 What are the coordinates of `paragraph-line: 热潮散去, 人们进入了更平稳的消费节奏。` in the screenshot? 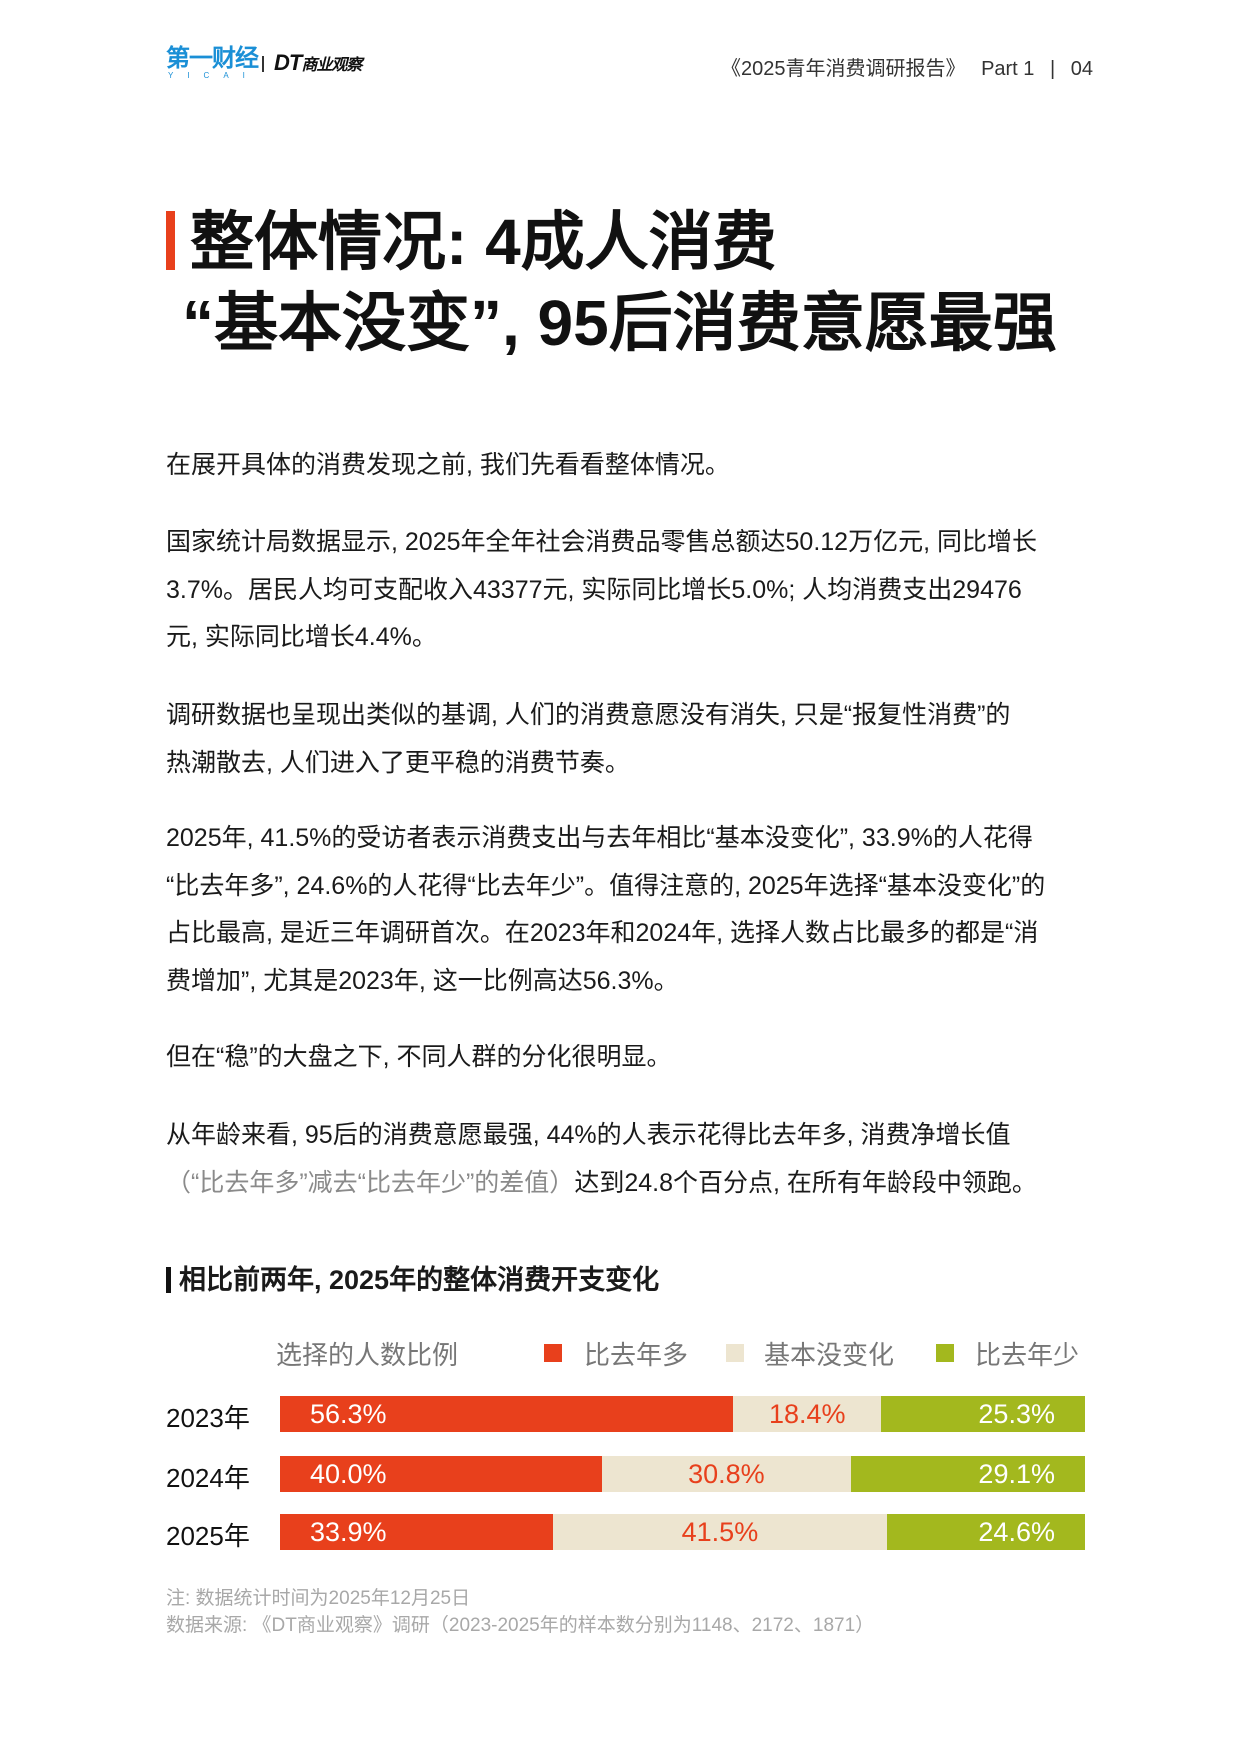 It's located at (398, 762).